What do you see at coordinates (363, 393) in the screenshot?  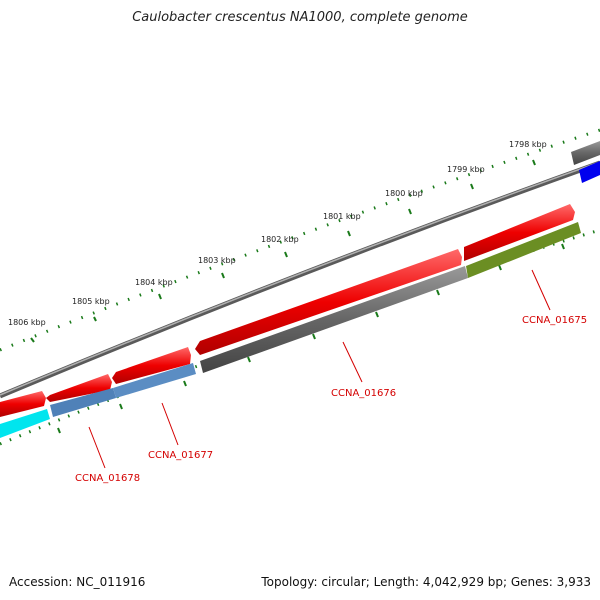 I see `gene-label: CCNA_01676` at bounding box center [363, 393].